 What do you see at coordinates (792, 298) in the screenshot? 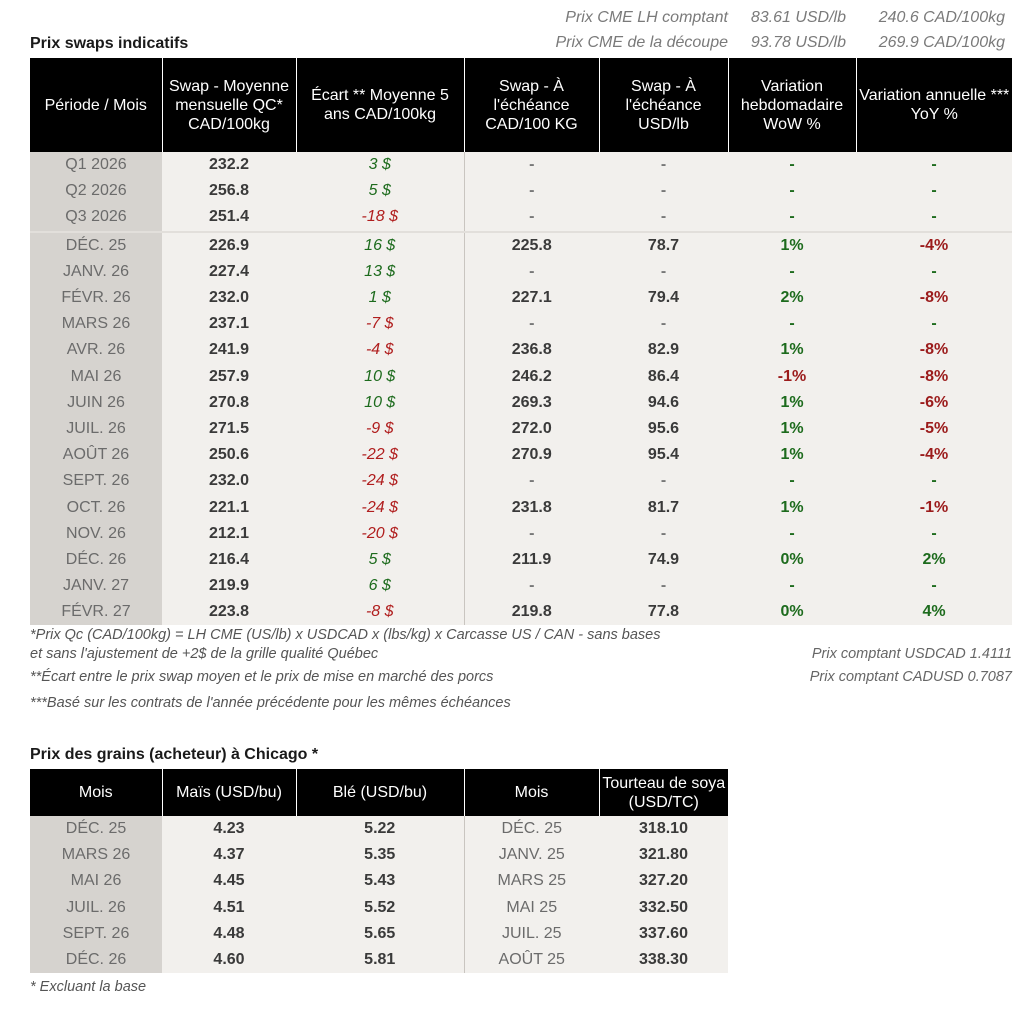
I see `swap-wow-cell: 2%` at bounding box center [792, 298].